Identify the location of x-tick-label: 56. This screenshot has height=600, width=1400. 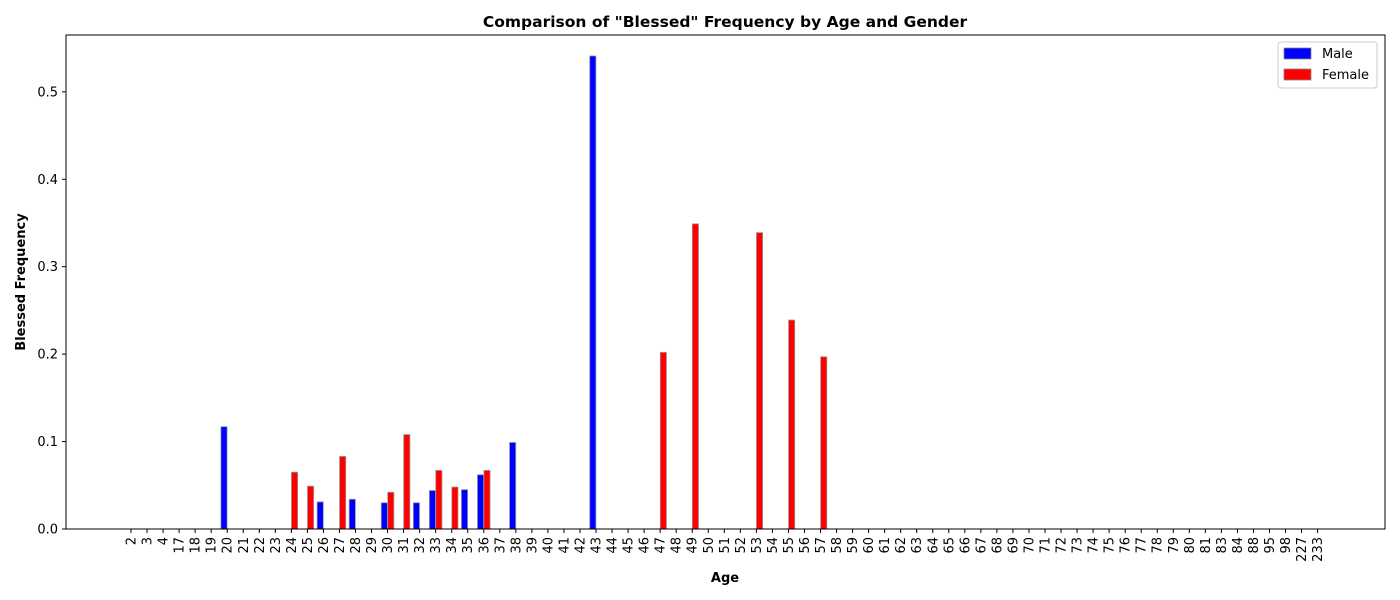
(805, 545).